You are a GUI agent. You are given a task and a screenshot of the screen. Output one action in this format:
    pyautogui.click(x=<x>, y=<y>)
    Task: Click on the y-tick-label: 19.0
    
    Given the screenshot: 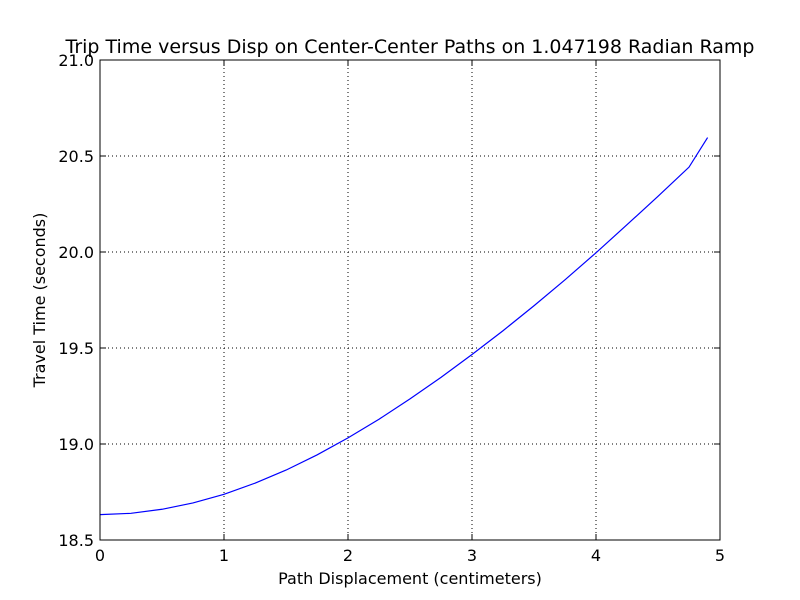 What is the action you would take?
    pyautogui.click(x=76, y=444)
    